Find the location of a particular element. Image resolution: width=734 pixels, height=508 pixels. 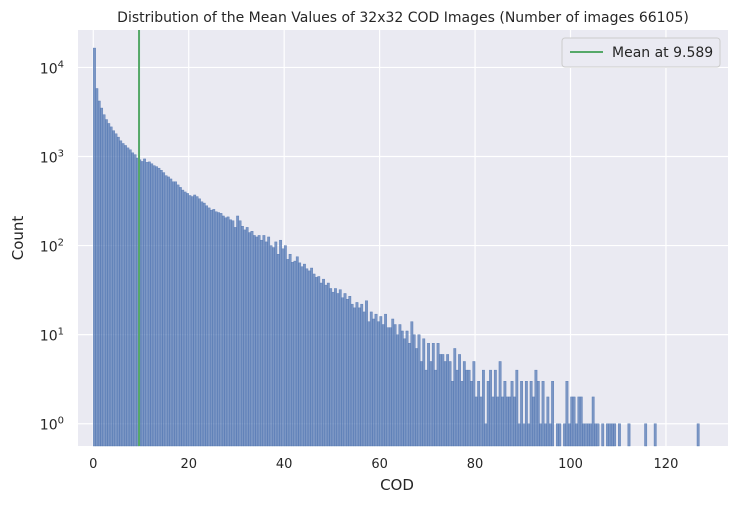

x-axis-label: COD is located at coordinates (397, 485).